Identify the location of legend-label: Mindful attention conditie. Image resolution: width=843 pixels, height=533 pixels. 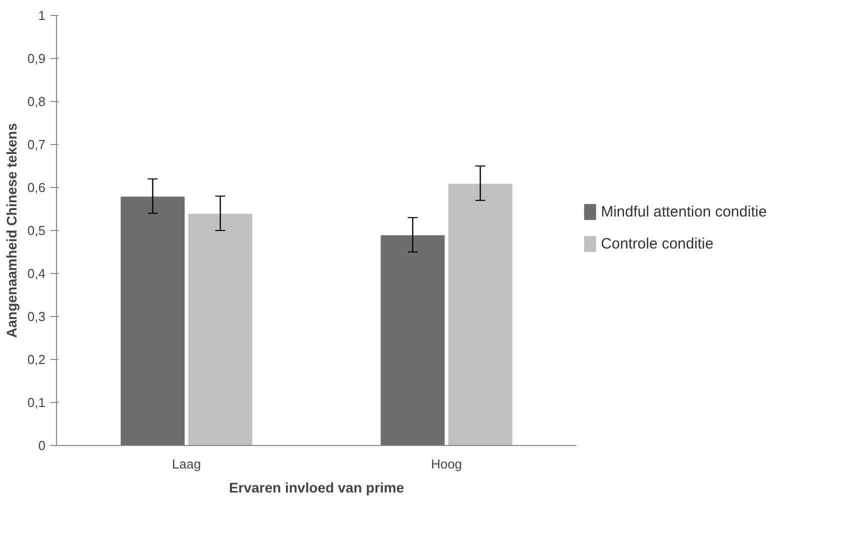
(683, 212).